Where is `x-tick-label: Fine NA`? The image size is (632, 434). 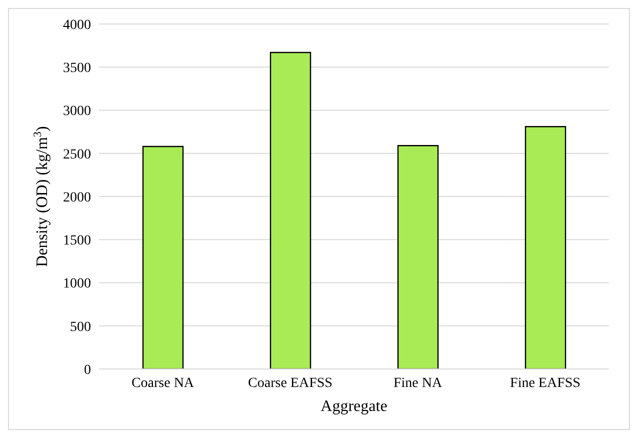
x-tick-label: Fine NA is located at coordinates (418, 383).